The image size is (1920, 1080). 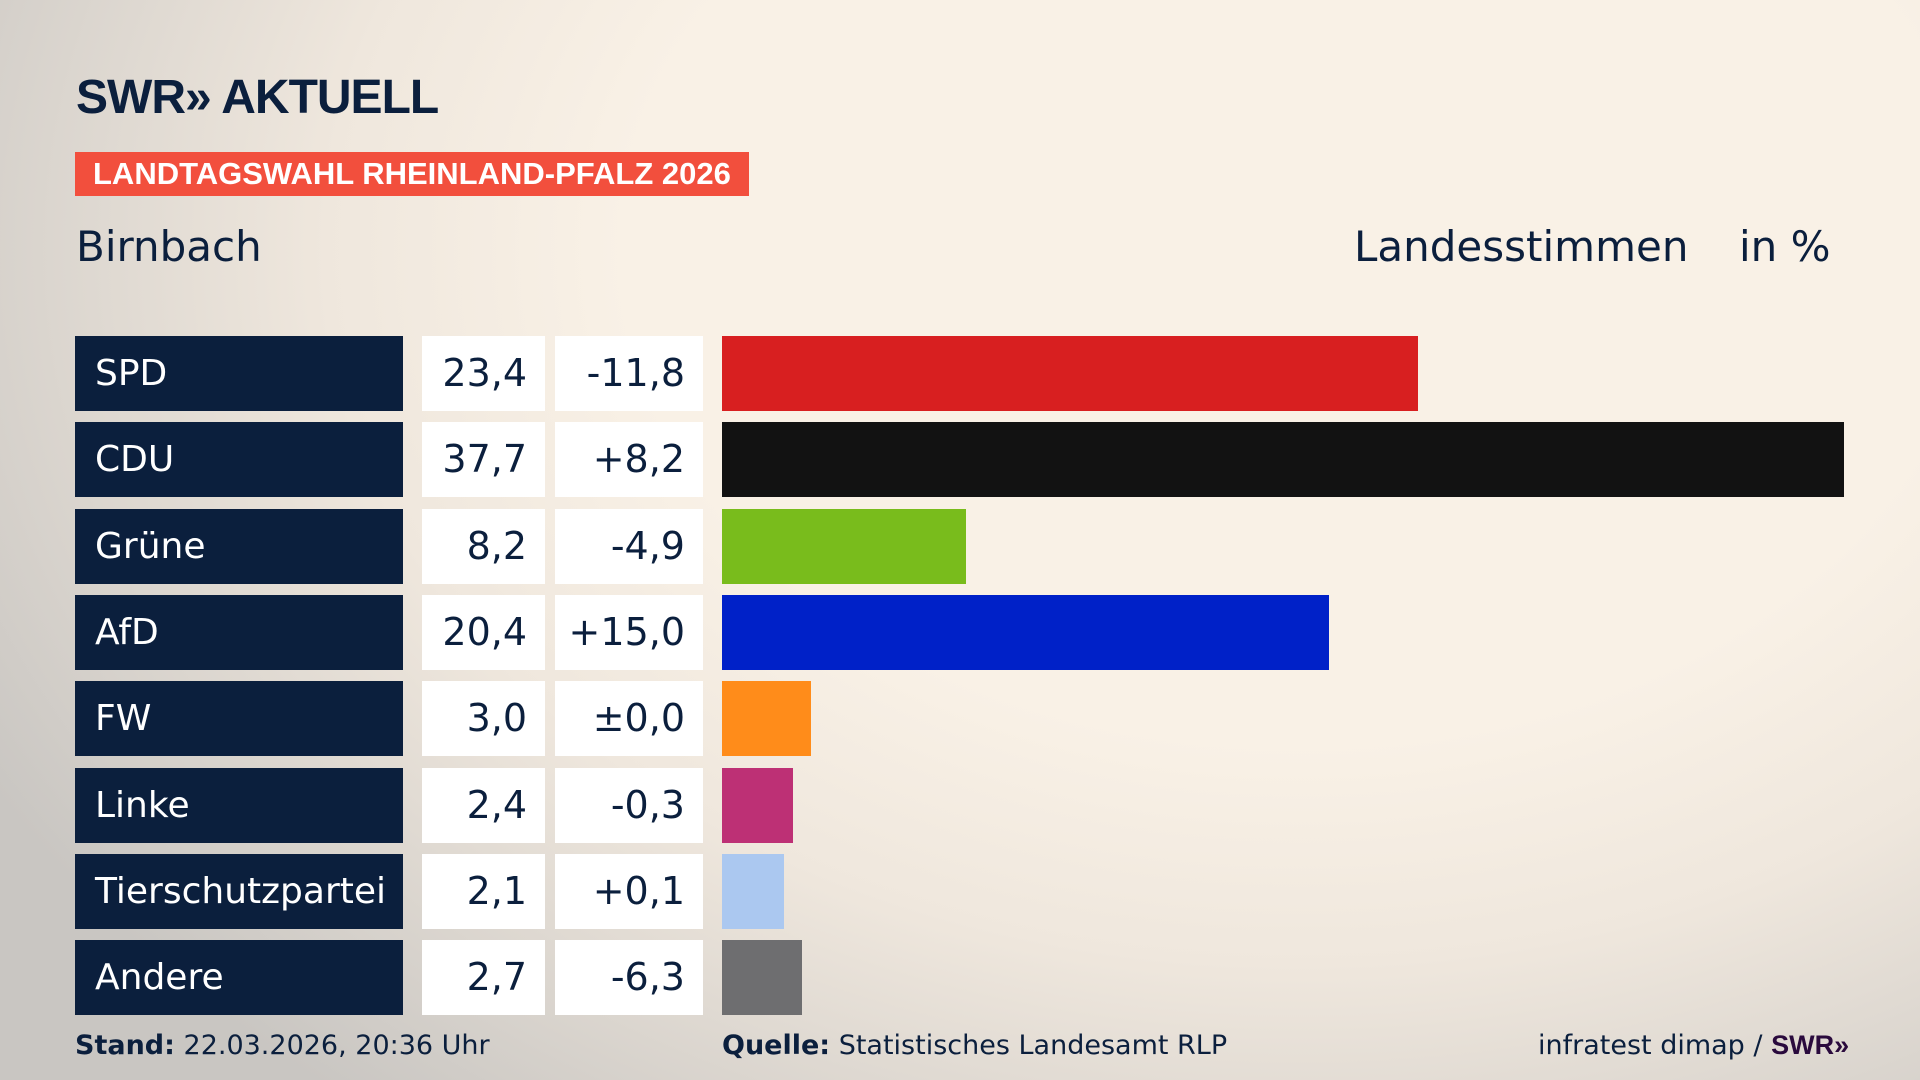 What do you see at coordinates (125, 1045) in the screenshot?
I see `stand-label: Stand:` at bounding box center [125, 1045].